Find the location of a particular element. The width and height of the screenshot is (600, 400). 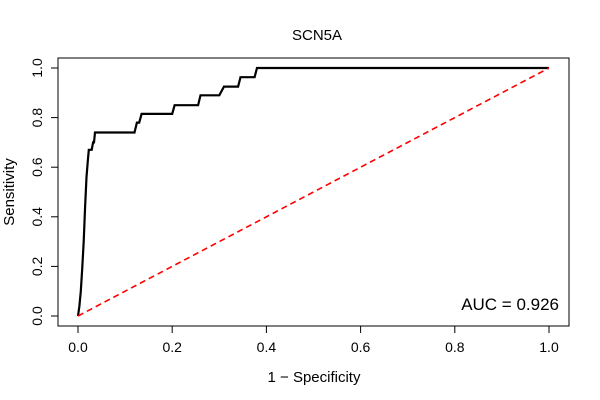

x-tick-label: 0.2 is located at coordinates (172, 347).